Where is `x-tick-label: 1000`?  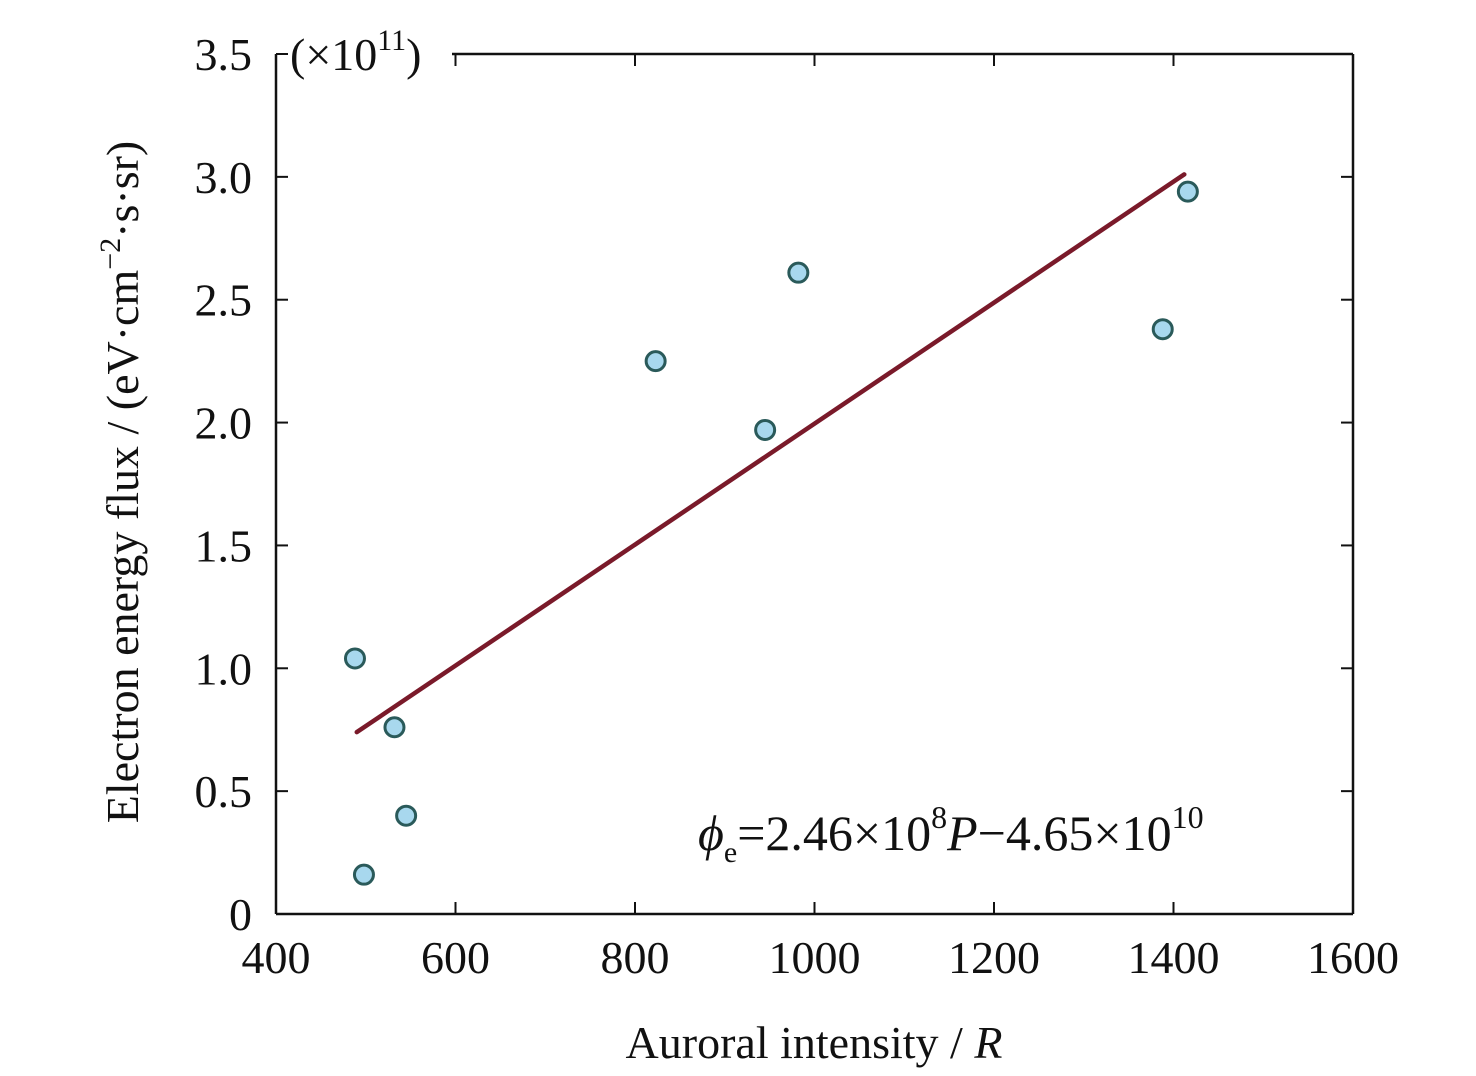 x-tick-label: 1000 is located at coordinates (815, 957).